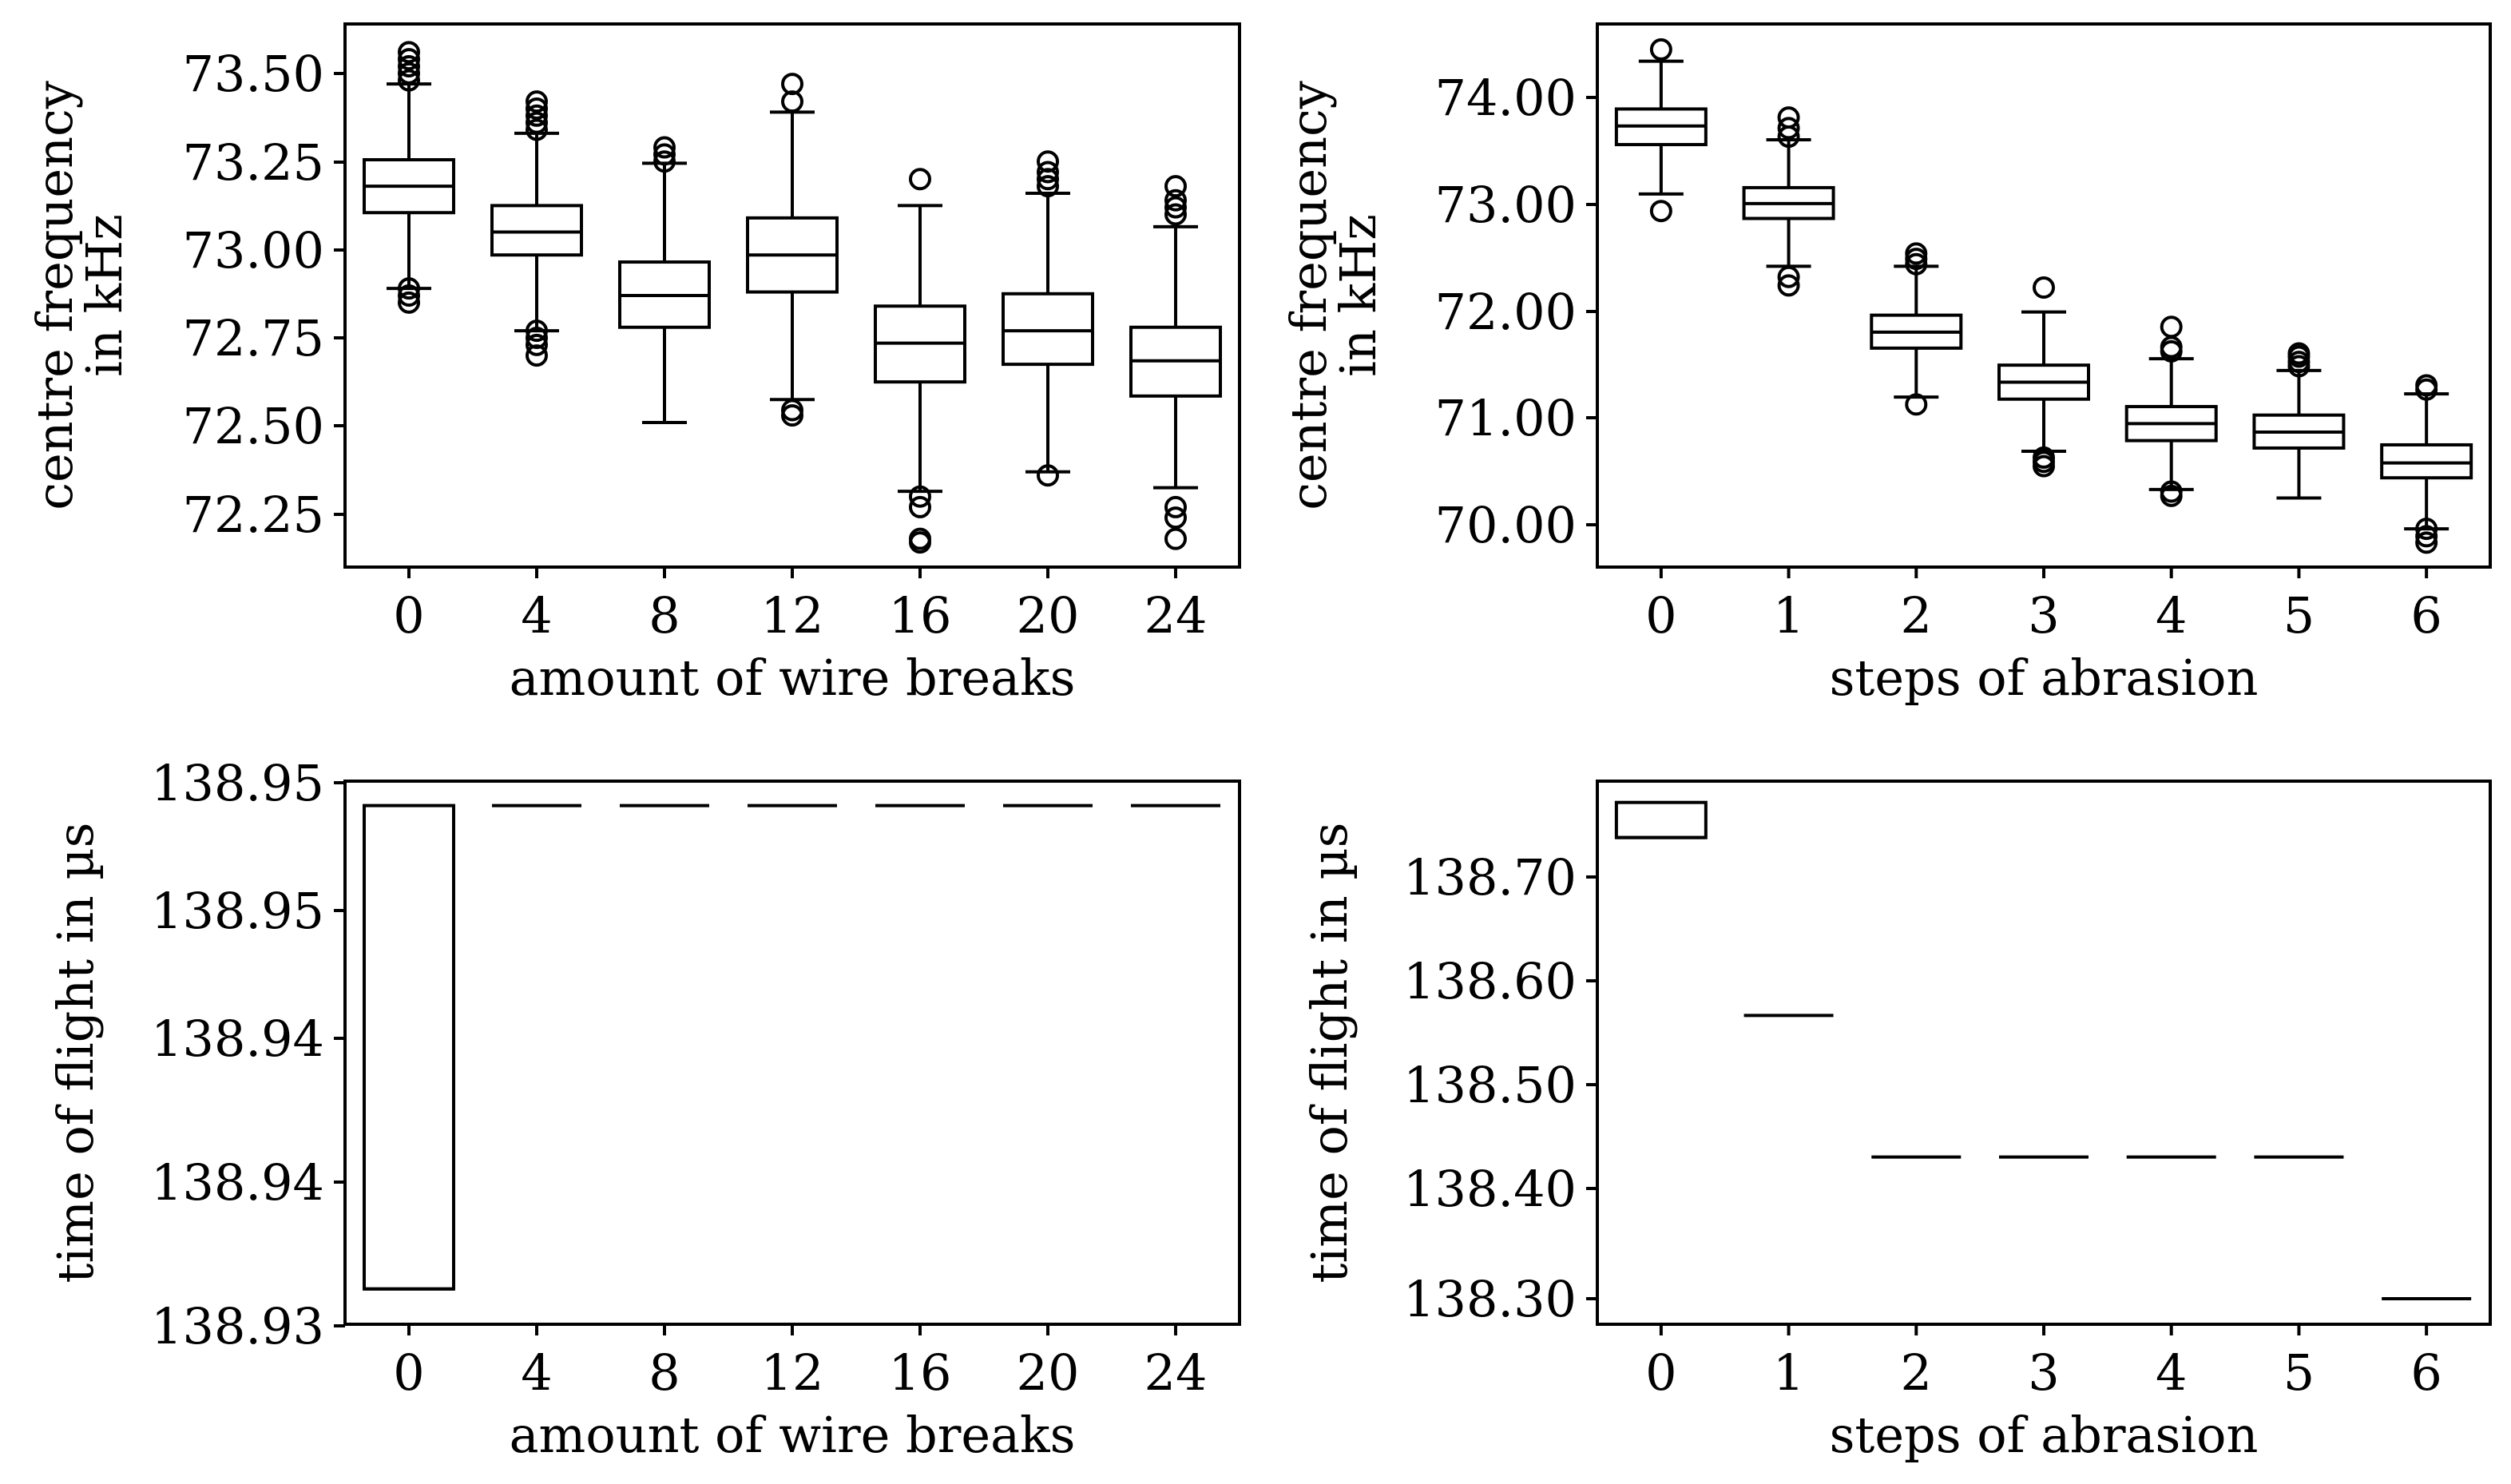 The image size is (2511, 1484). What do you see at coordinates (2299, 1372) in the screenshot?
I see `x-tick-label: 5` at bounding box center [2299, 1372].